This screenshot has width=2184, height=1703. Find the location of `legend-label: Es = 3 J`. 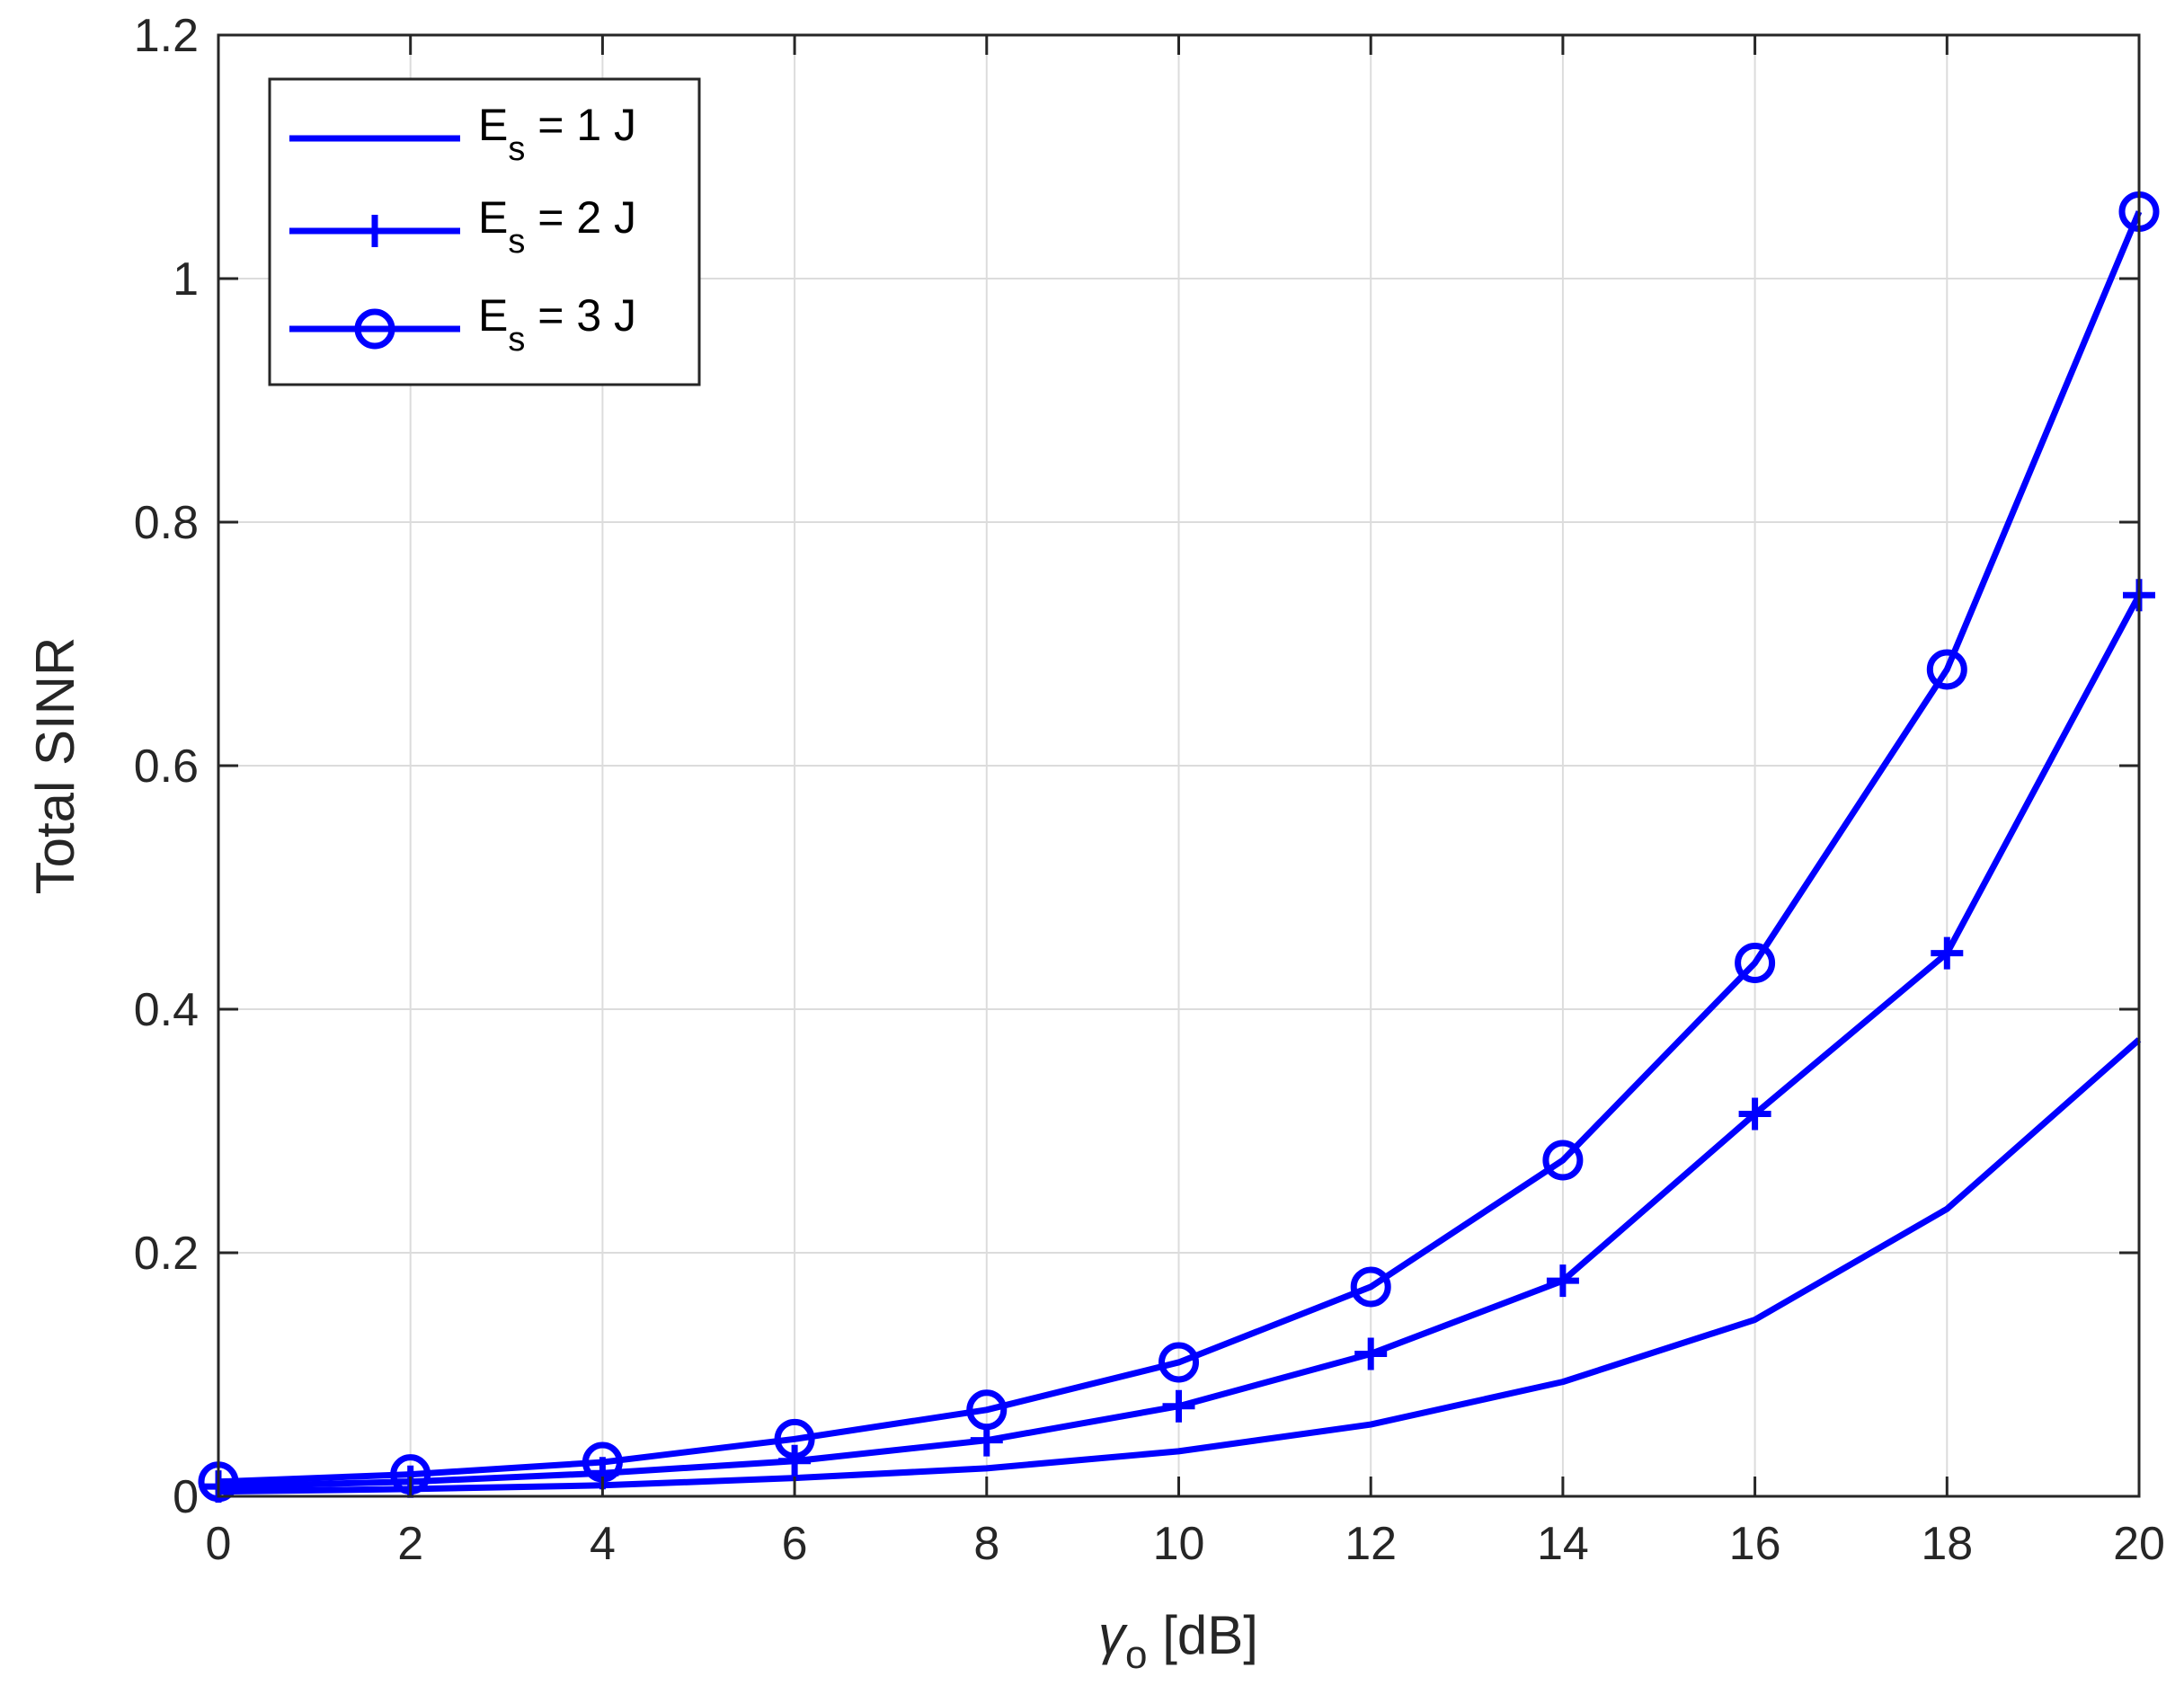

legend-label: Es = 3 J is located at coordinates (557, 324).